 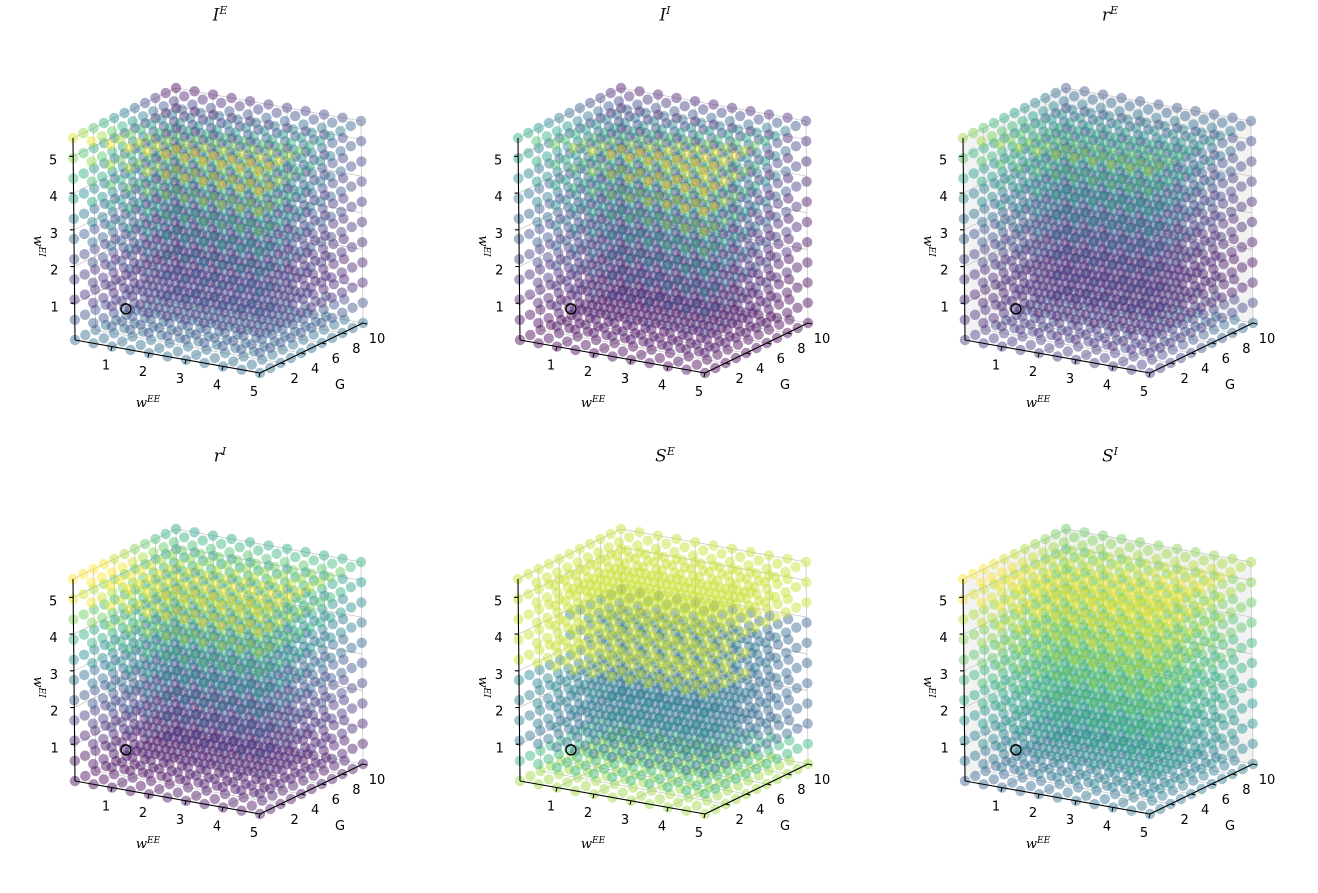 What do you see at coordinates (1038, 403) in the screenshot?
I see `x-axis-label: wEE` at bounding box center [1038, 403].